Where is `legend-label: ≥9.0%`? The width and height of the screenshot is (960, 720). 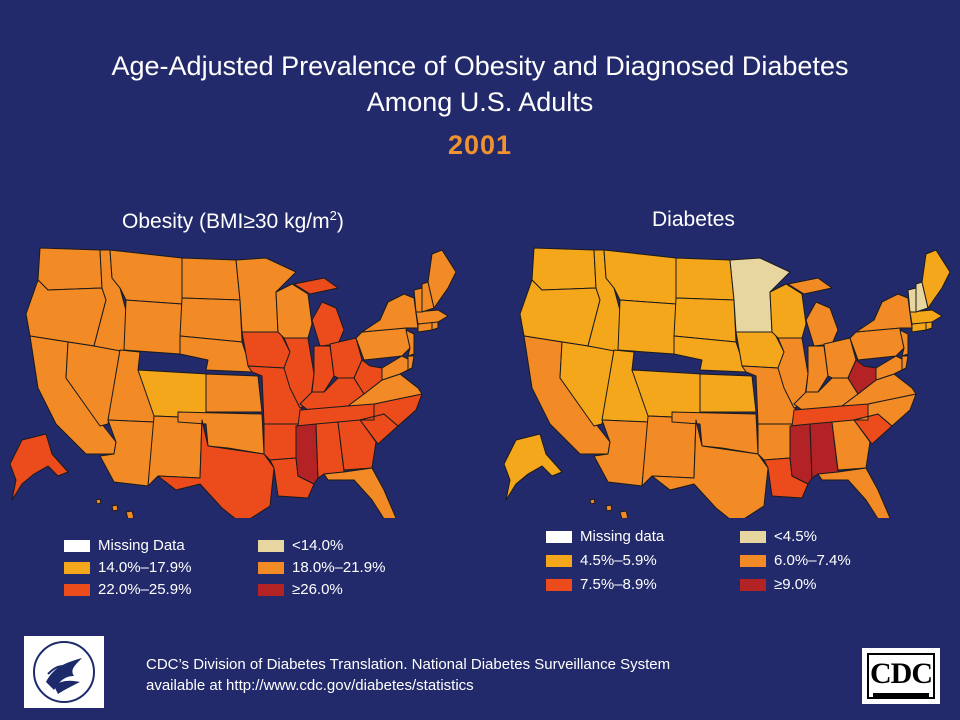
legend-label: ≥9.0% is located at coordinates (795, 584).